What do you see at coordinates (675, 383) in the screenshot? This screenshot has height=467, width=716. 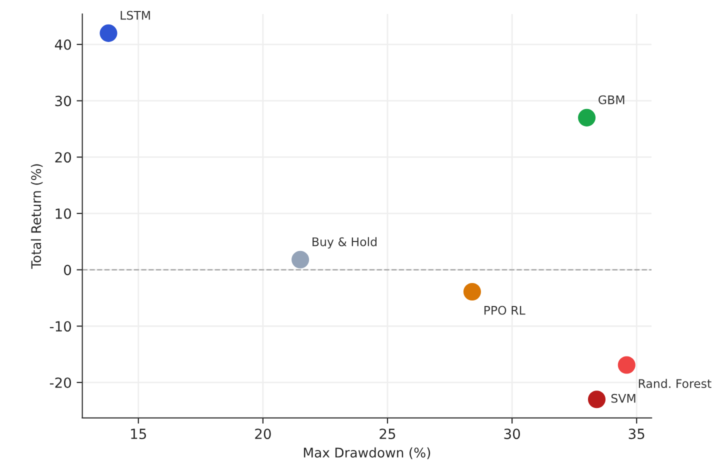 I see `series-label: Rand. Forest` at bounding box center [675, 383].